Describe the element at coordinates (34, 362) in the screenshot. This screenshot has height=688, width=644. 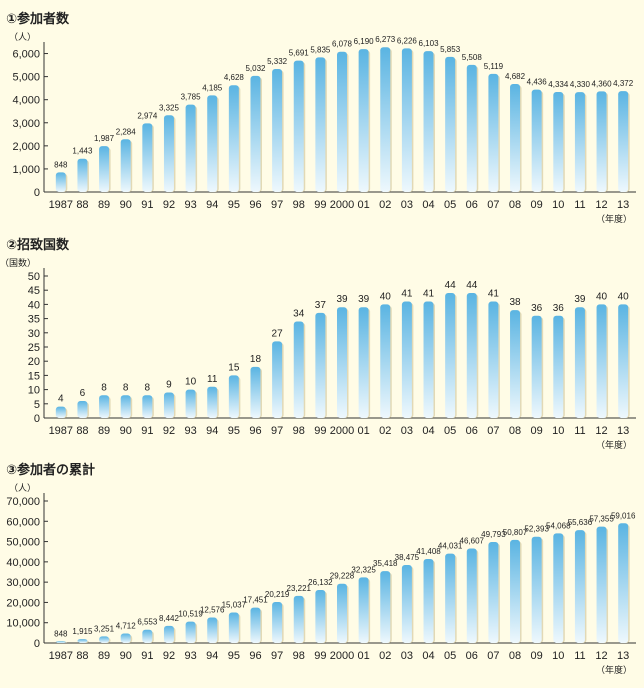
I see `y-tick-label: 20` at that location.